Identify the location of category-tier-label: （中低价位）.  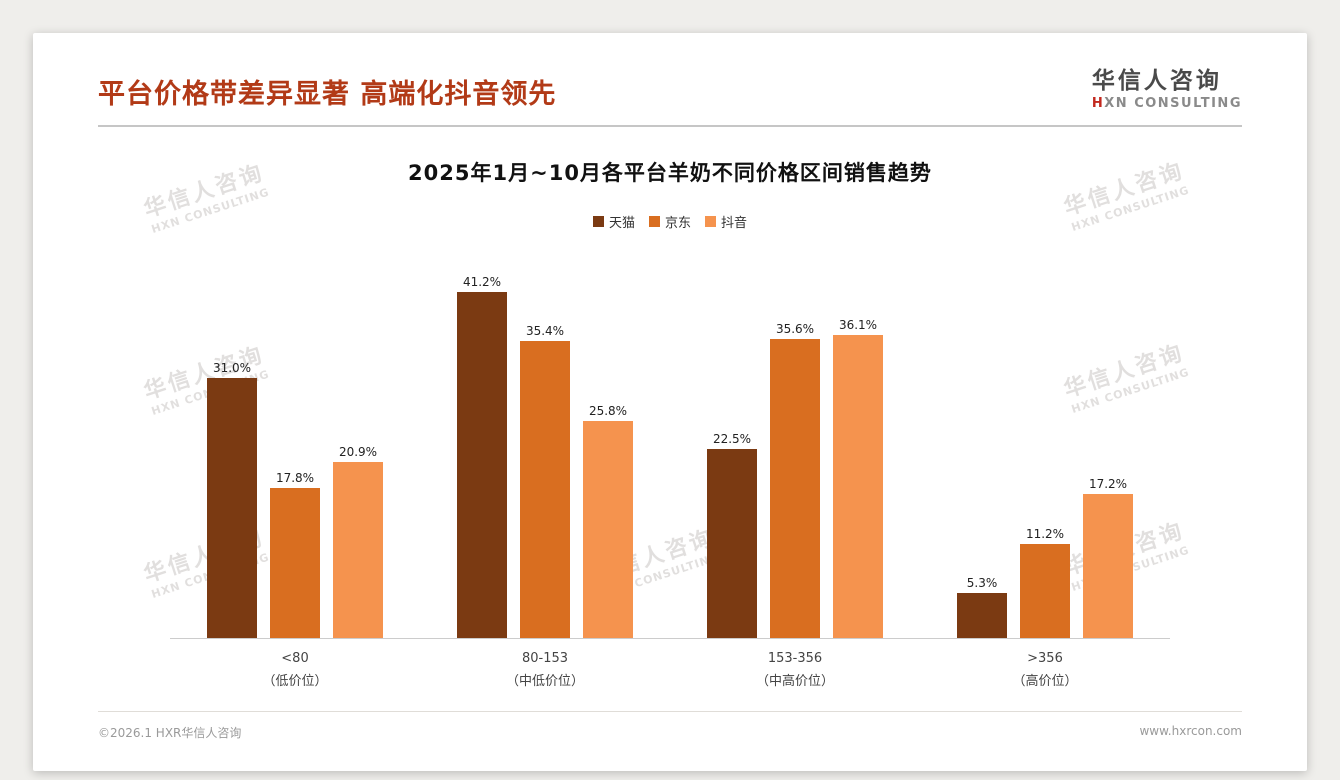
(544, 682).